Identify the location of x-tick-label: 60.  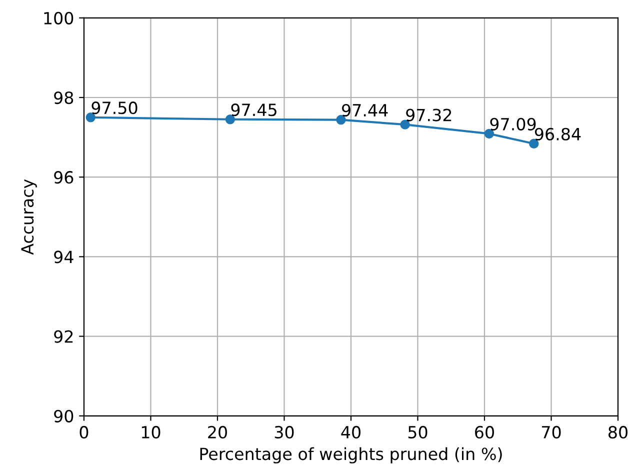
(484, 432).